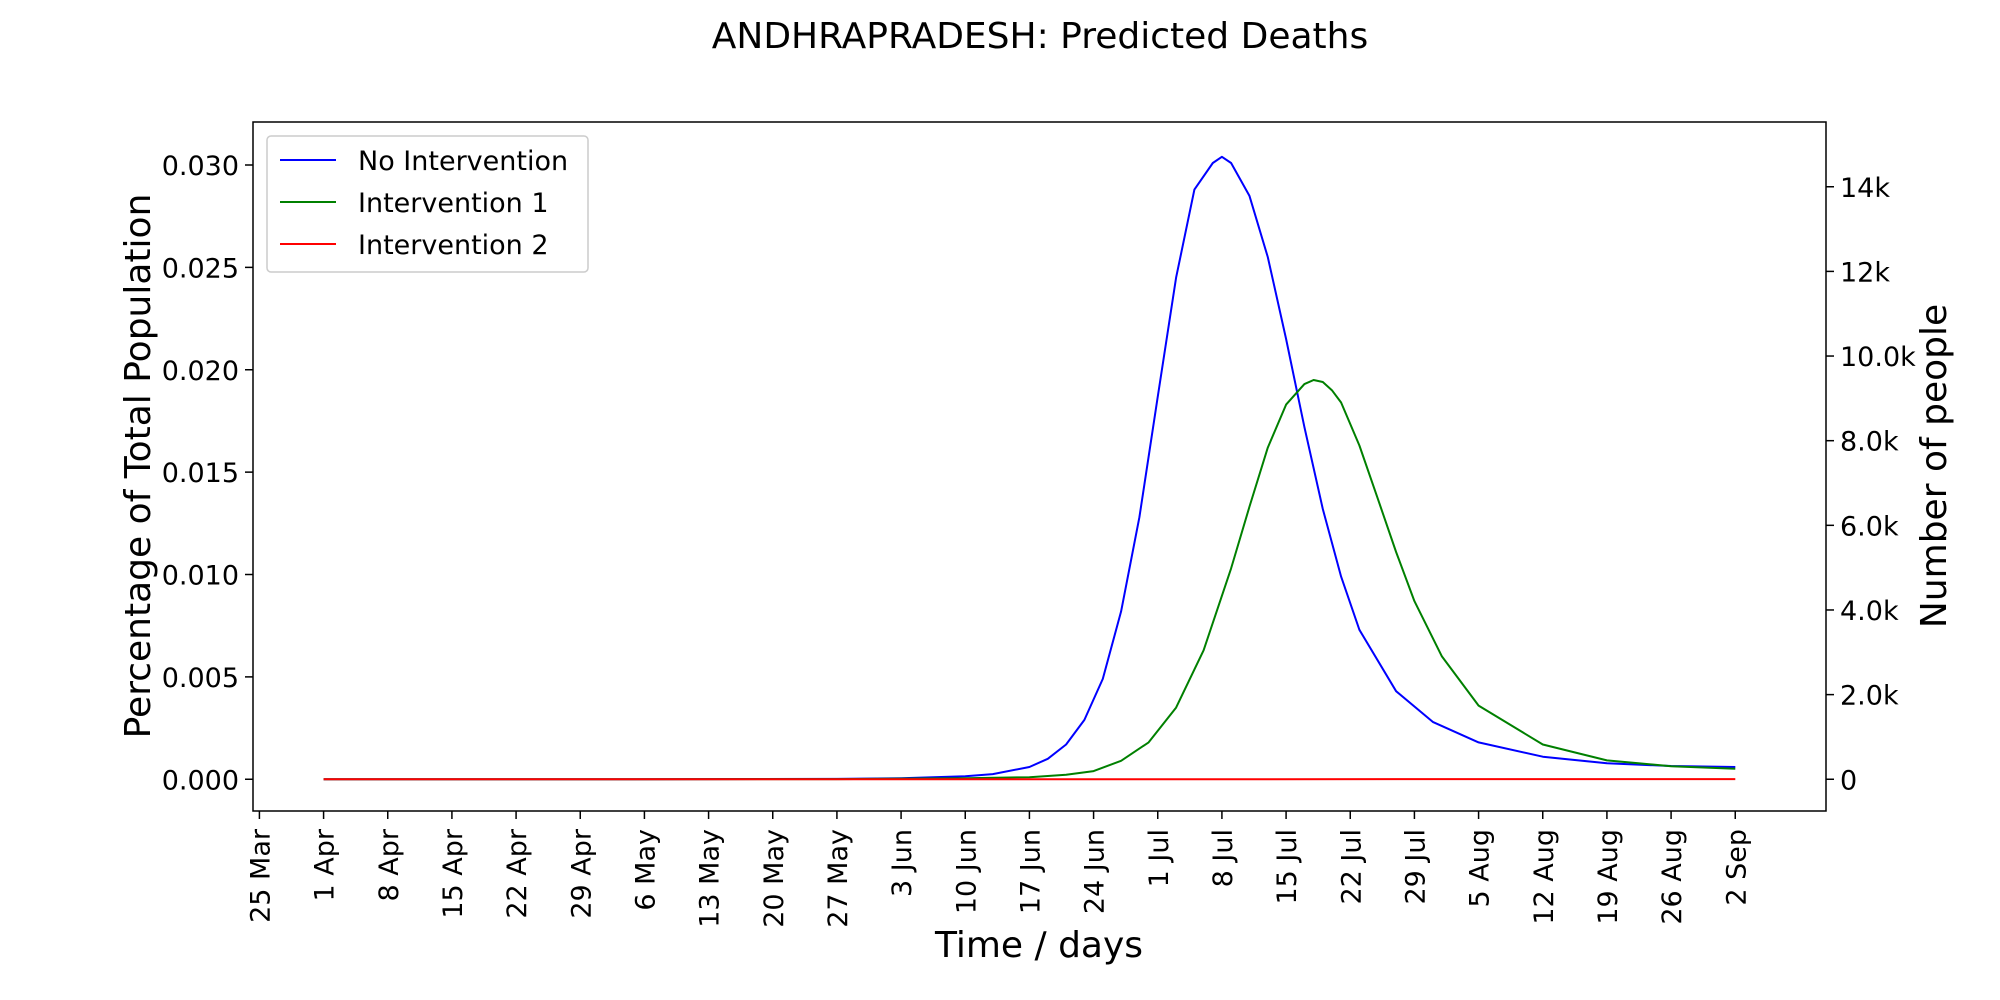 This screenshot has height=1000, width=2000. Describe the element at coordinates (200, 780) in the screenshot. I see `y-tick-label: 0.000` at that location.